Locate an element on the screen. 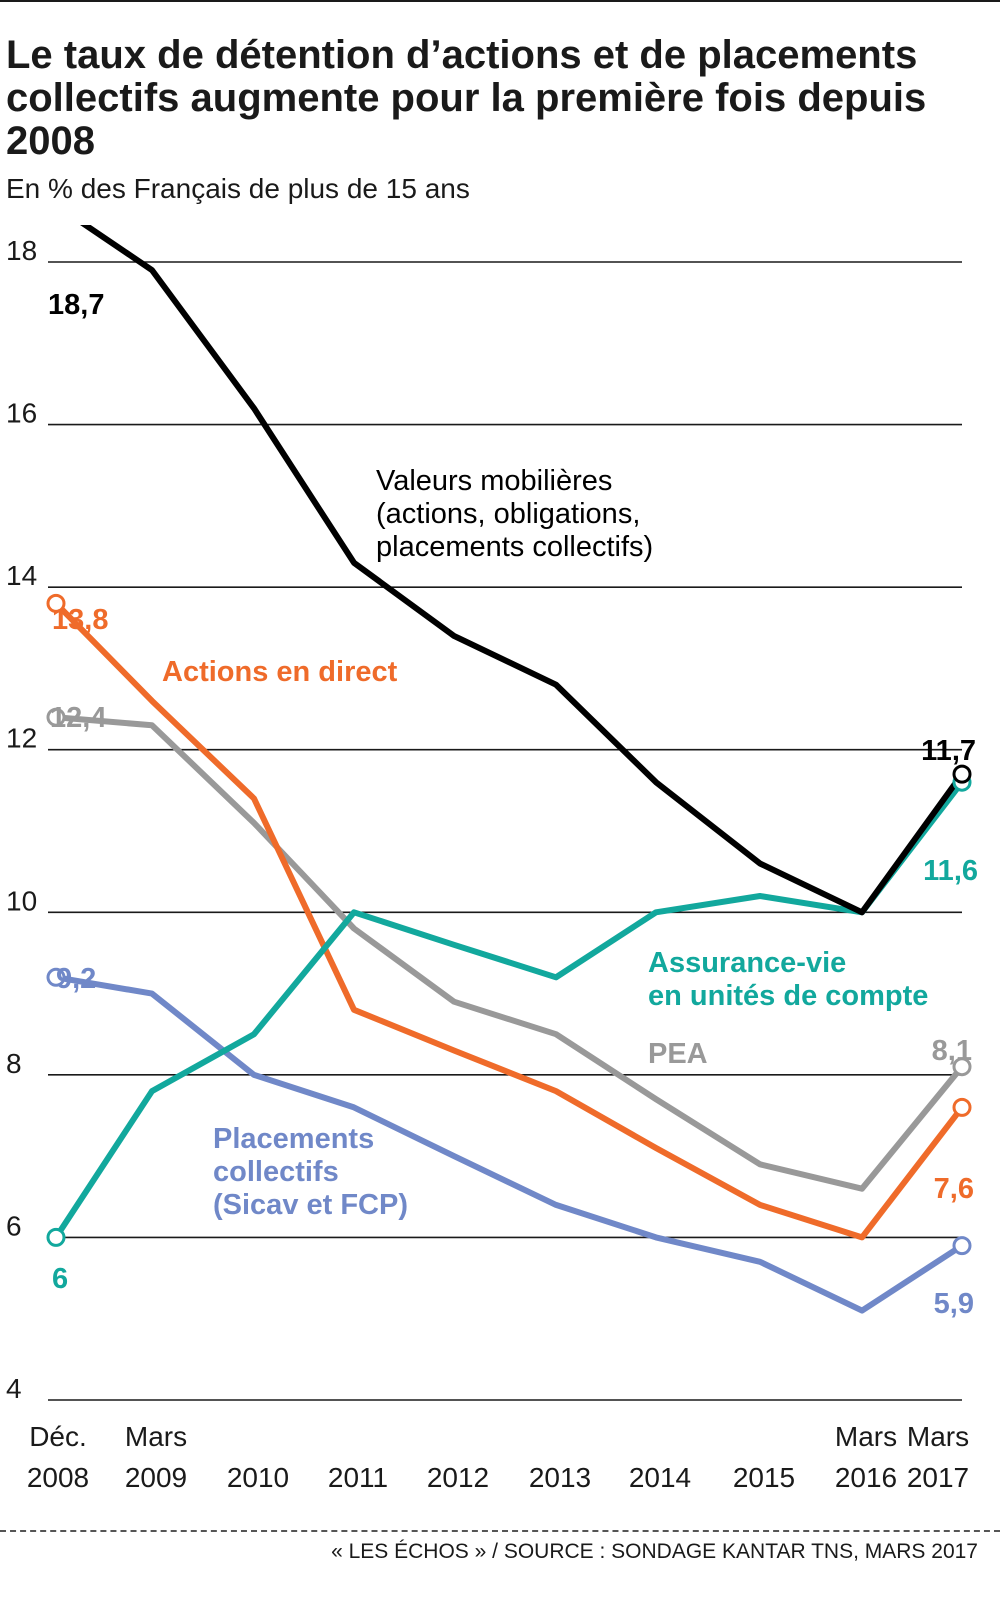 The height and width of the screenshot is (1597, 1000). series-label-line: PEA is located at coordinates (678, 1054).